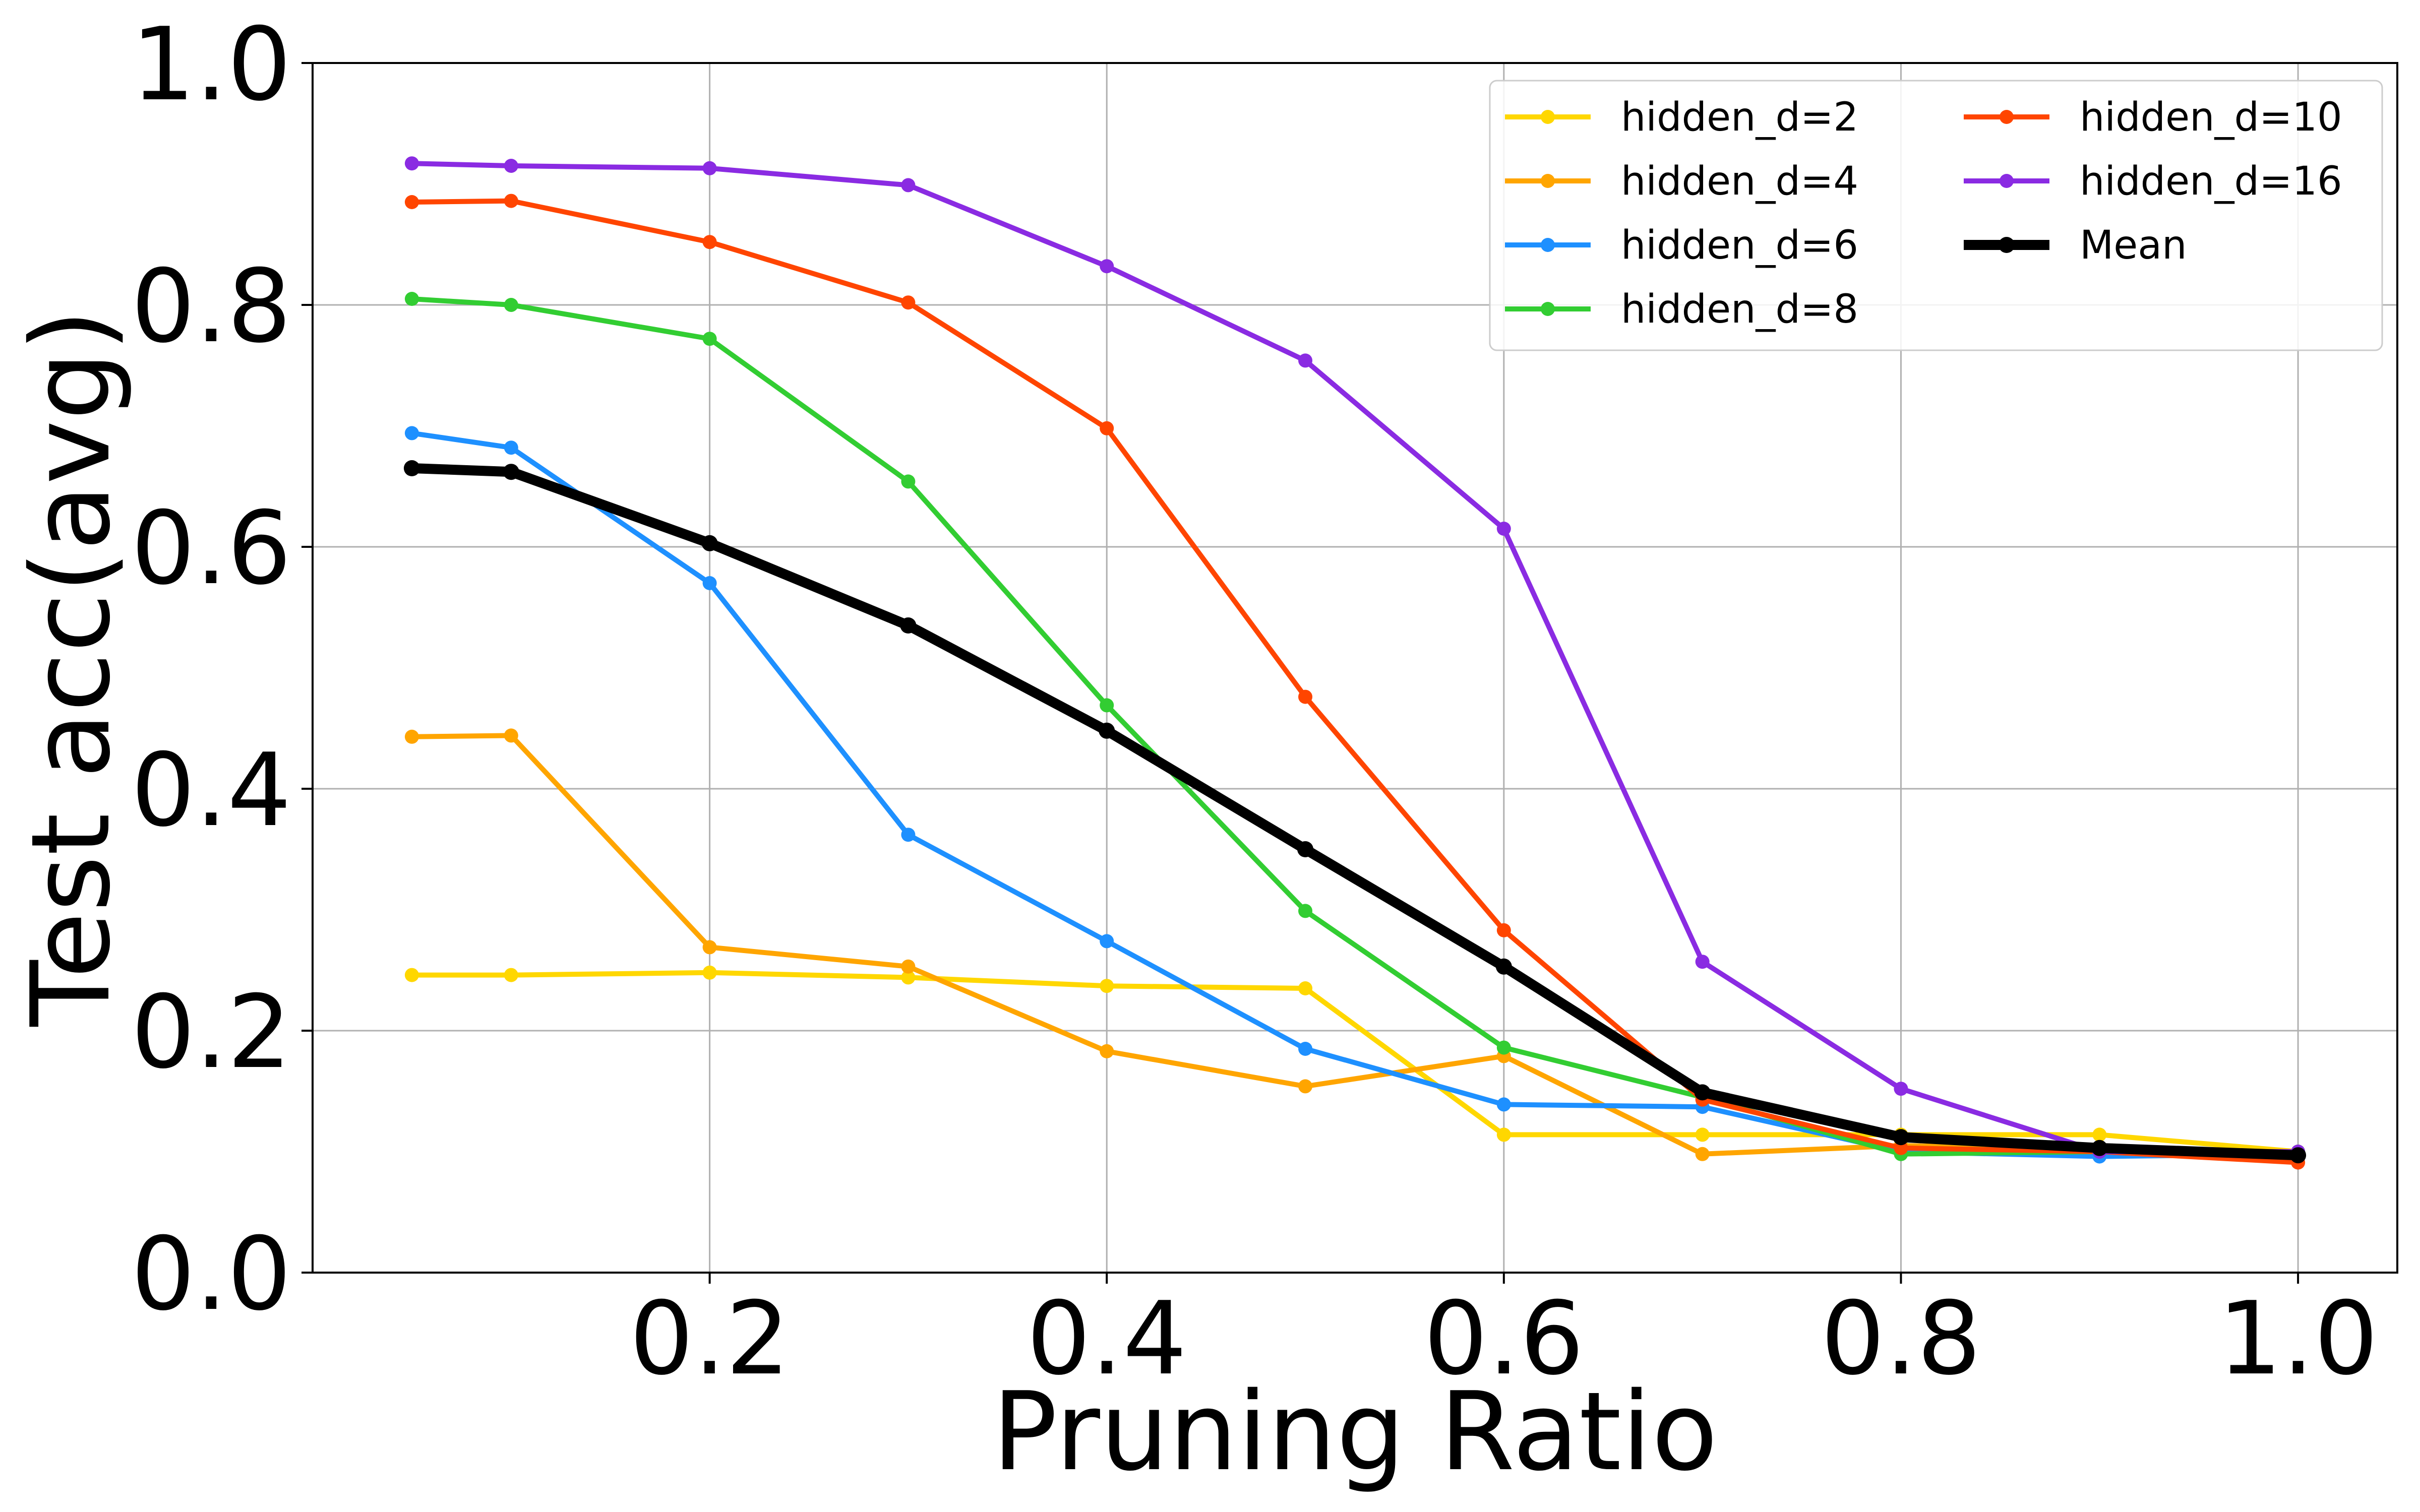 The image size is (2420, 1512). Describe the element at coordinates (211, 548) in the screenshot. I see `y-tick-label: 0.6` at that location.